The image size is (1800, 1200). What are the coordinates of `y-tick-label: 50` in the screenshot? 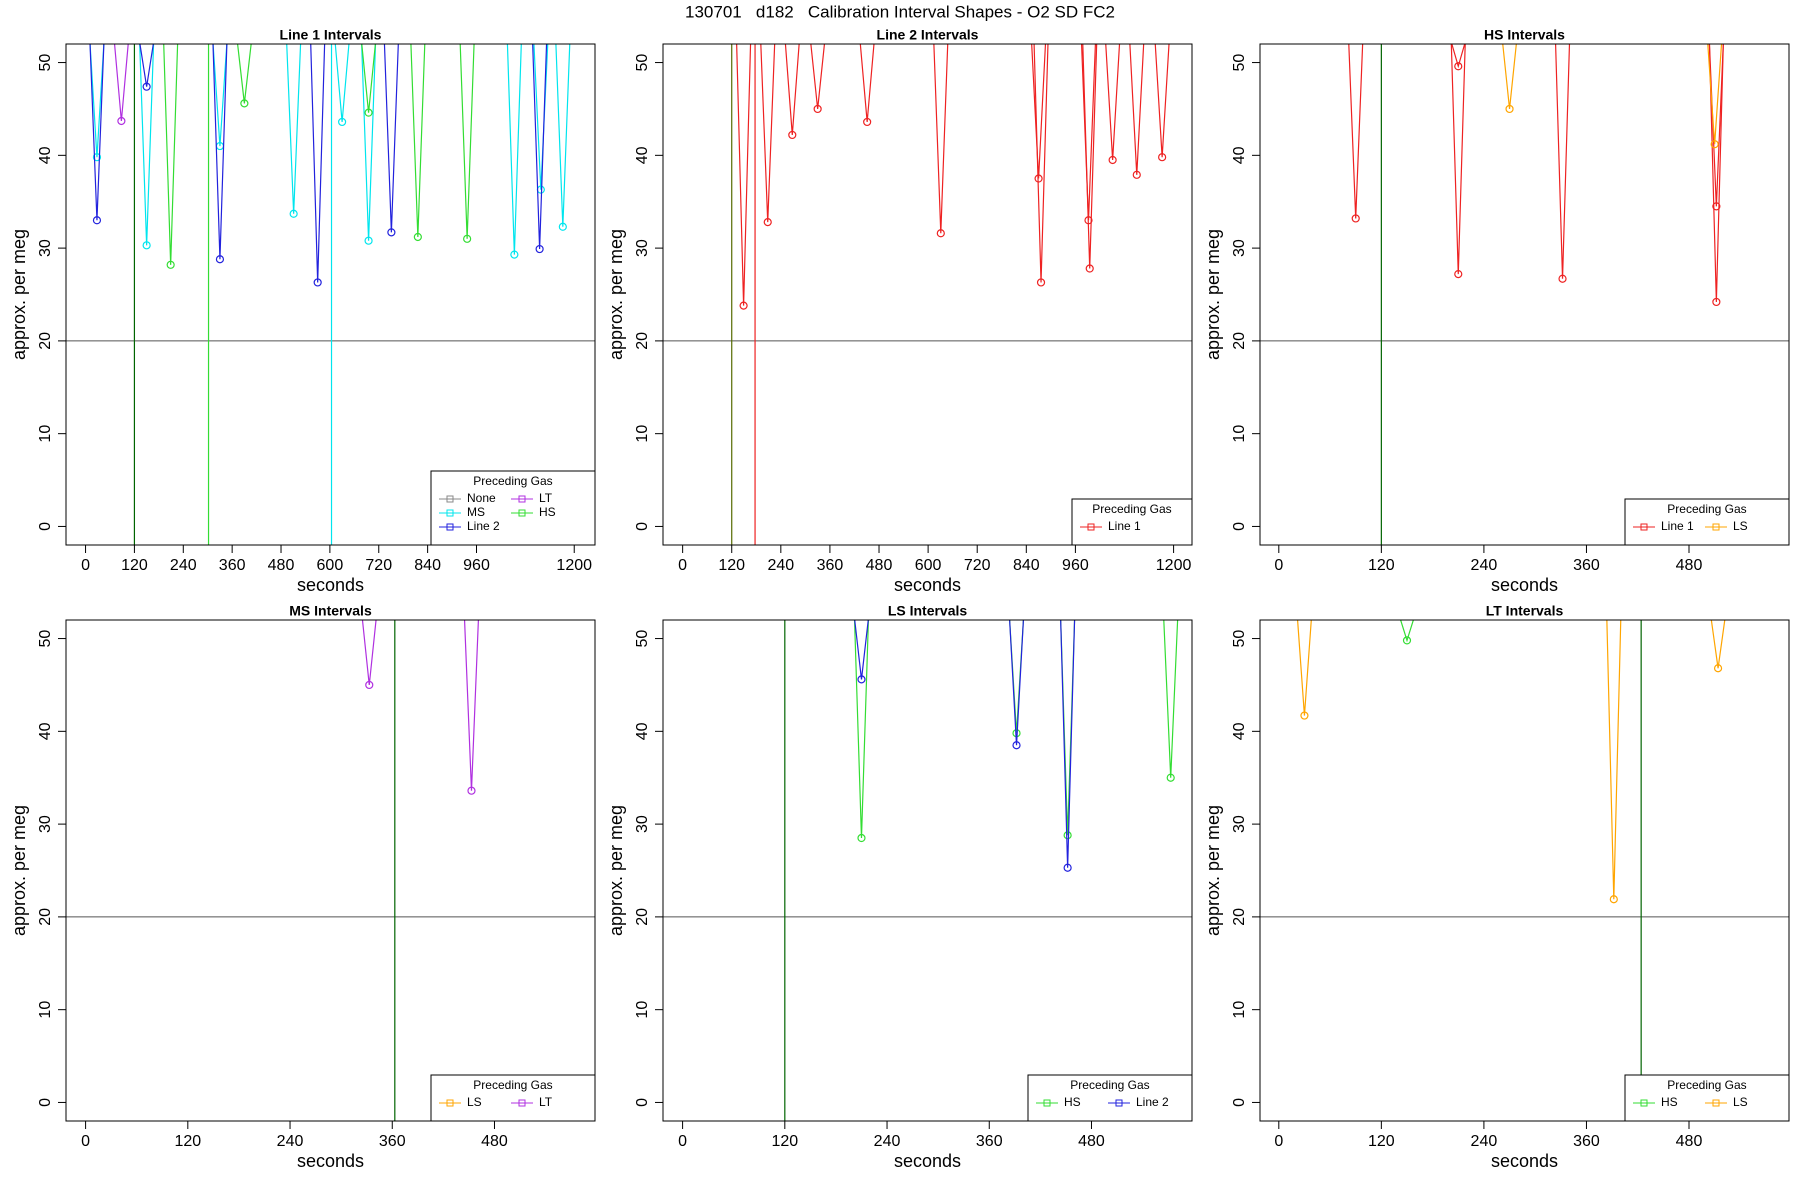 It's located at (45, 639).